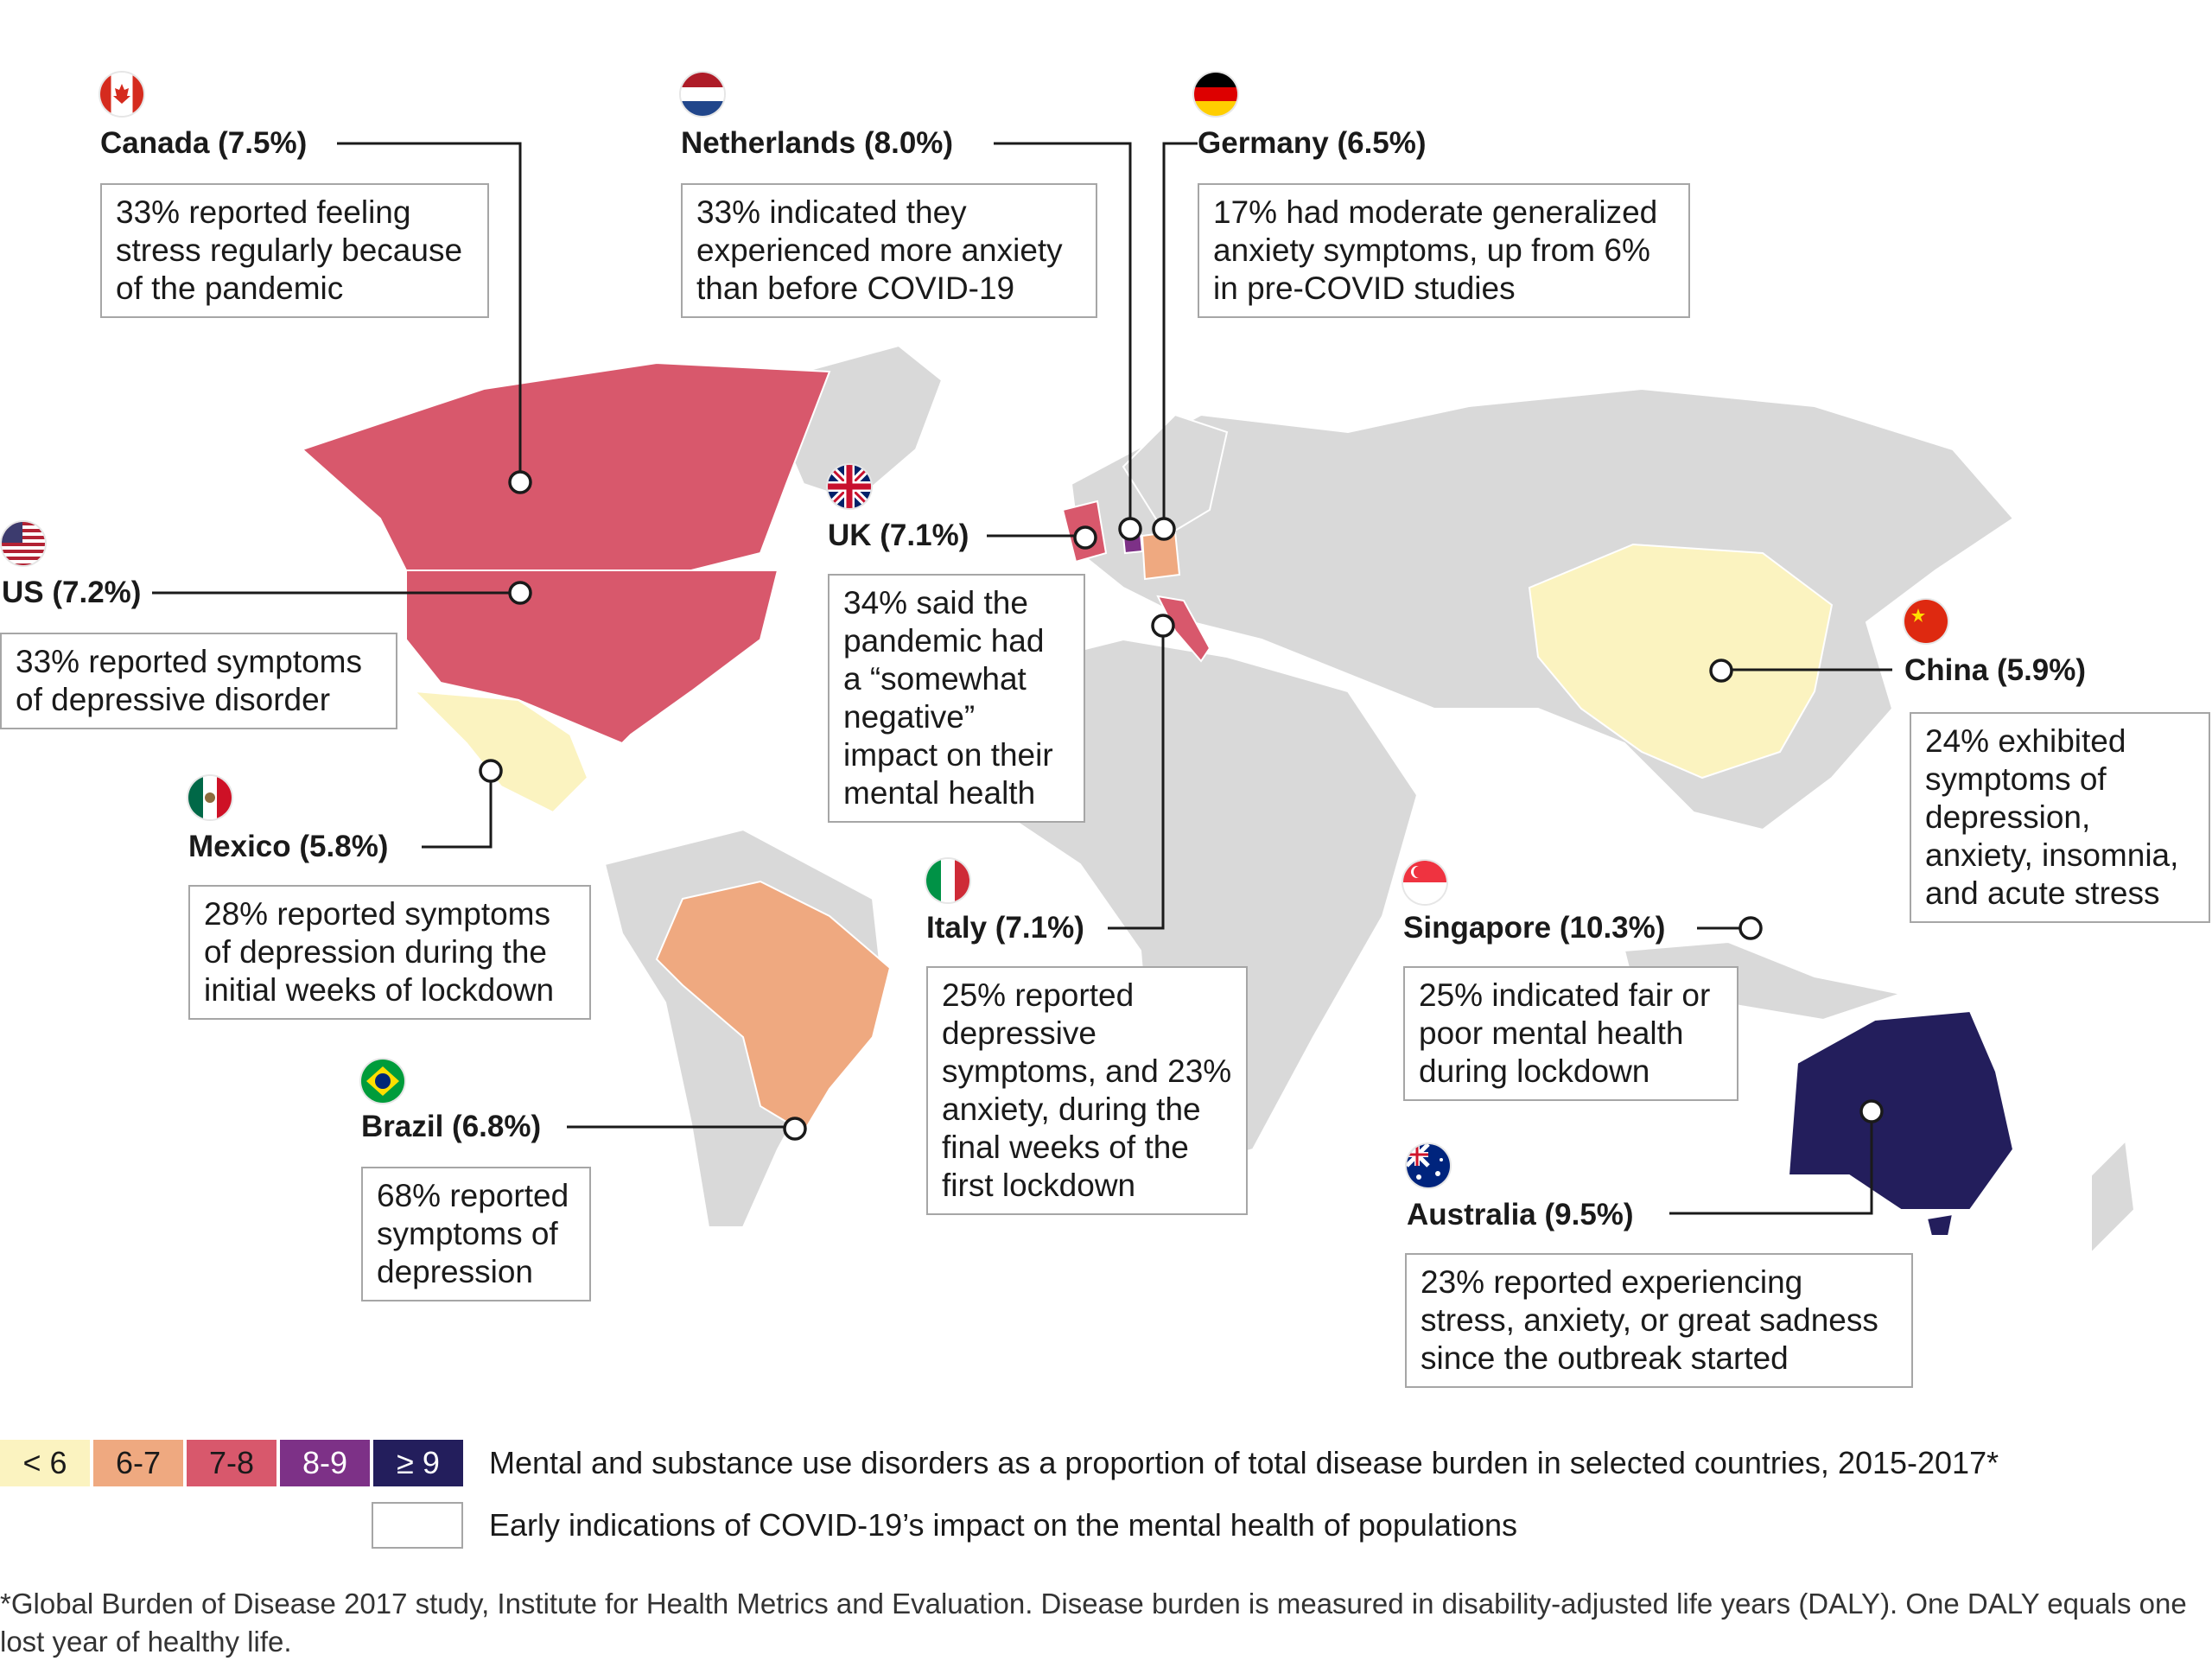 The height and width of the screenshot is (1661, 2212). What do you see at coordinates (1681, 661) in the screenshot?
I see `china-shape` at bounding box center [1681, 661].